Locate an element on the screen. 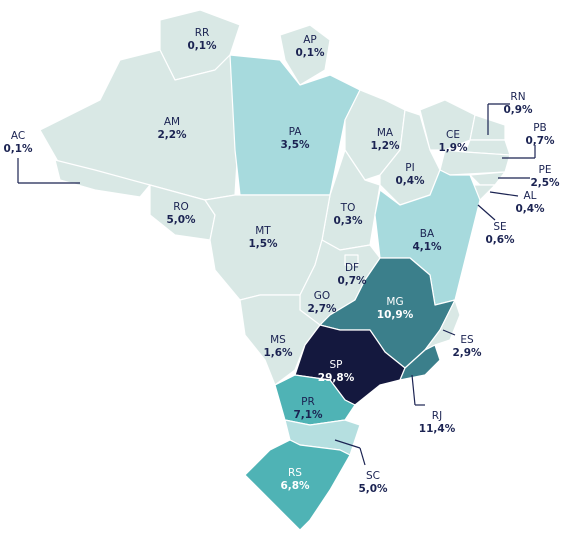 This screenshot has height=540, width=562. state-code: CE is located at coordinates (453, 135).